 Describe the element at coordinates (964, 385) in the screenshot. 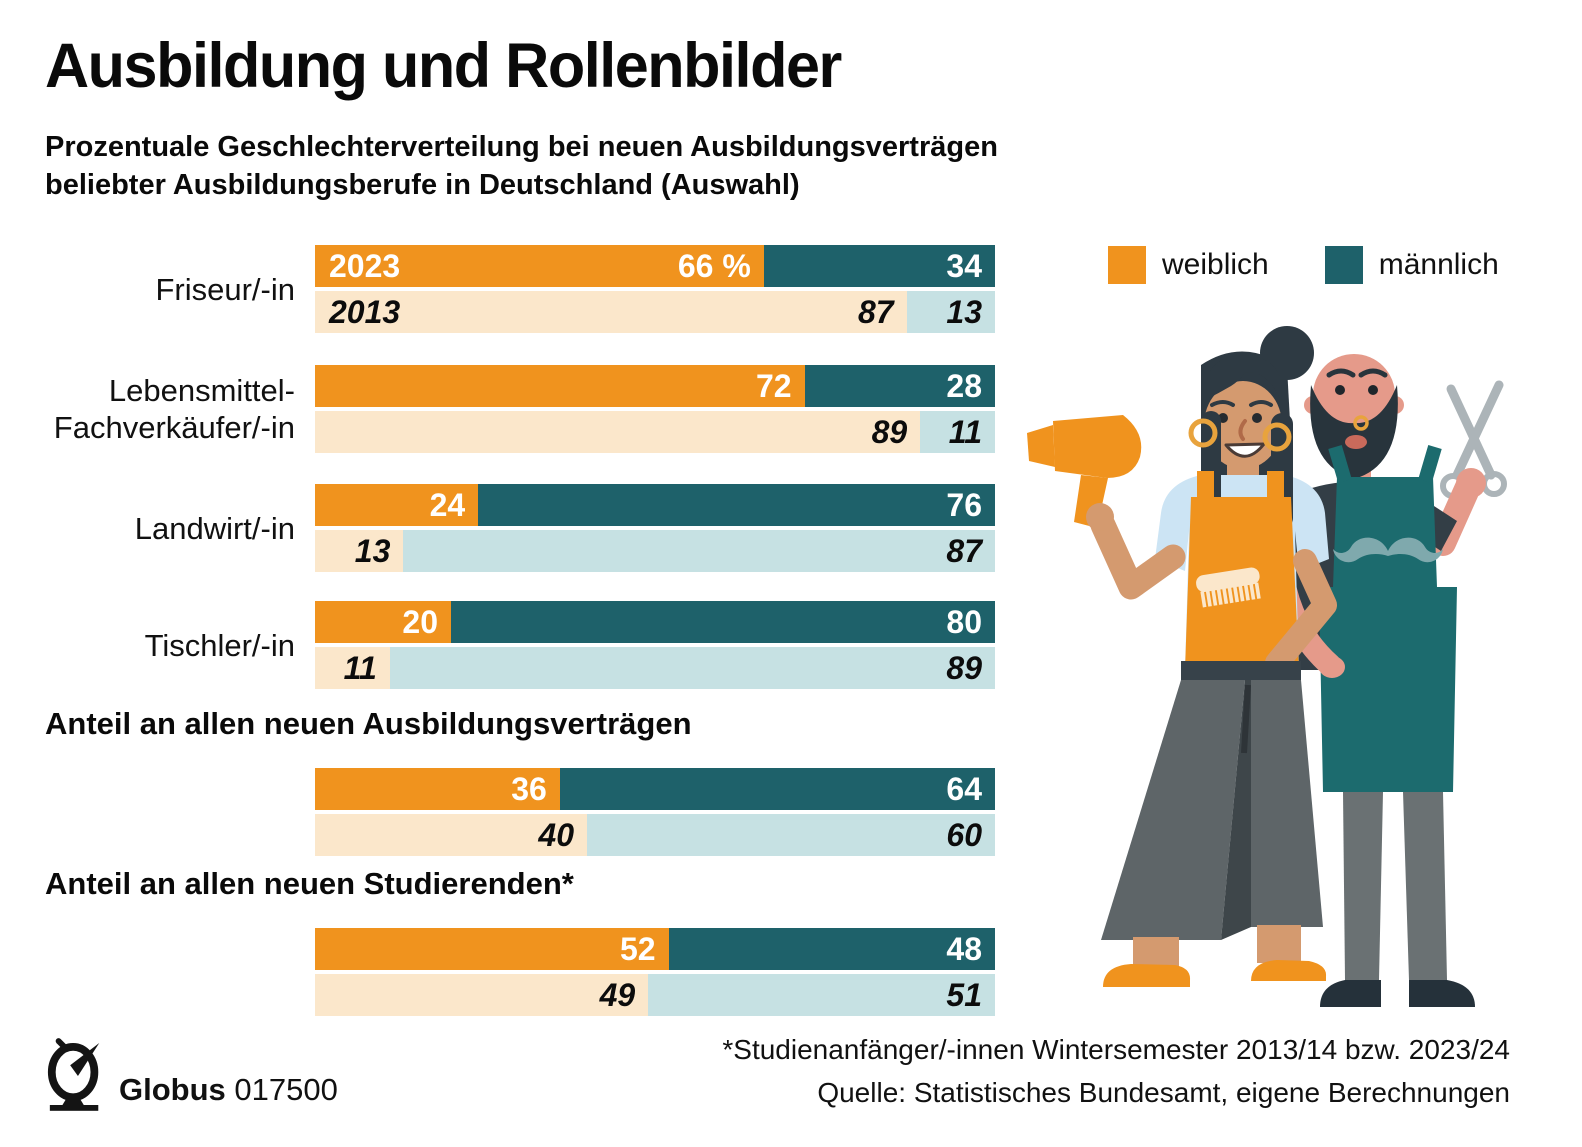

I see `bar-value: 28` at that location.